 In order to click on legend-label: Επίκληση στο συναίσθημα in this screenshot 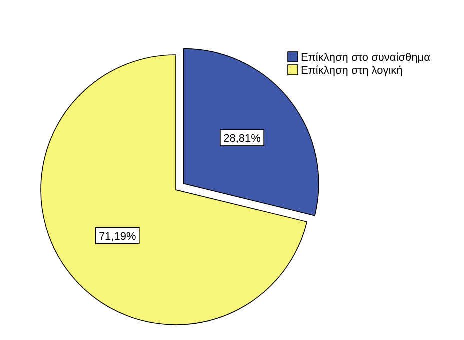, I will do `click(366, 58)`.